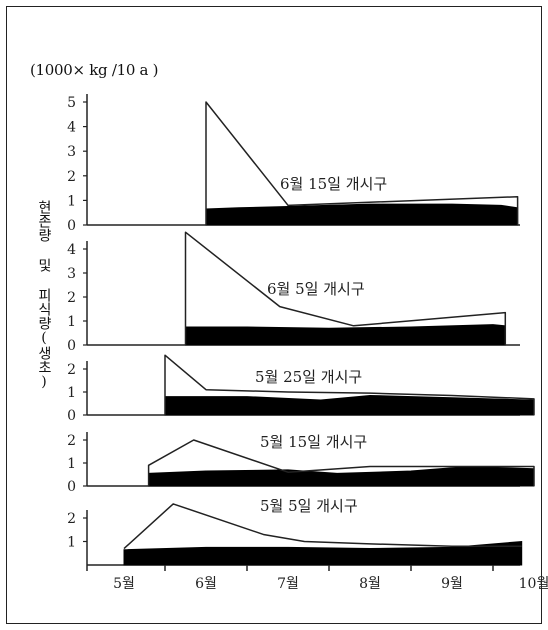 The width and height of the screenshot is (548, 630). I want to click on x-axis-label-1: 6월, so click(206, 584).